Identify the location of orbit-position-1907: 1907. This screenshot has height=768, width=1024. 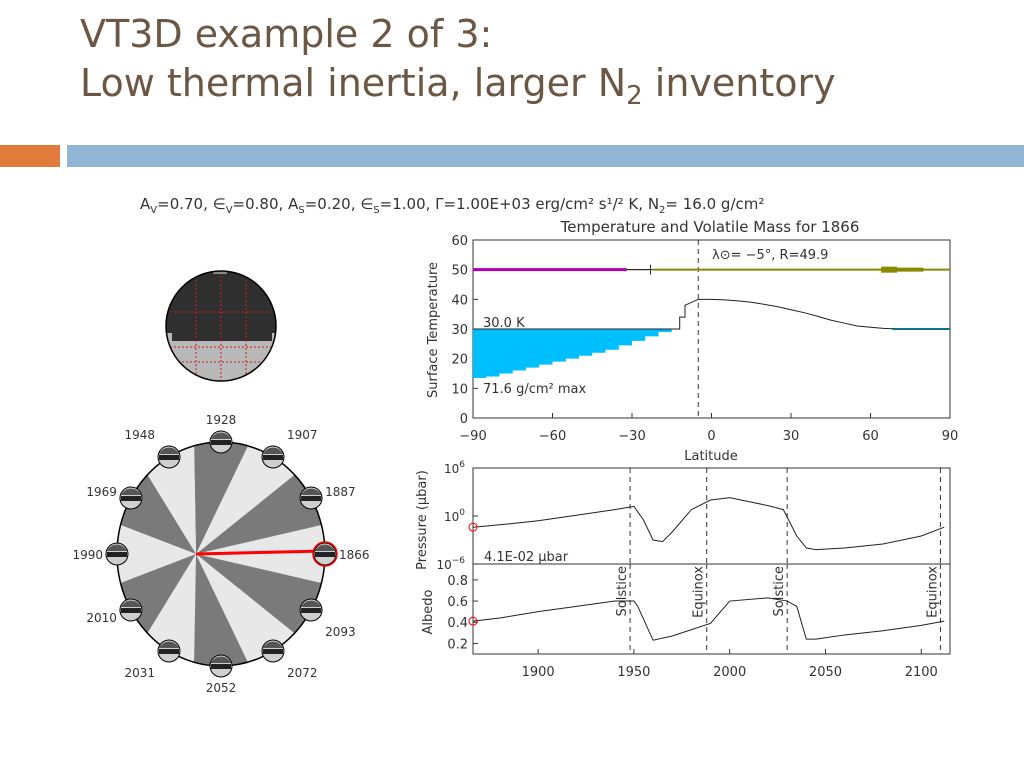
(289, 448).